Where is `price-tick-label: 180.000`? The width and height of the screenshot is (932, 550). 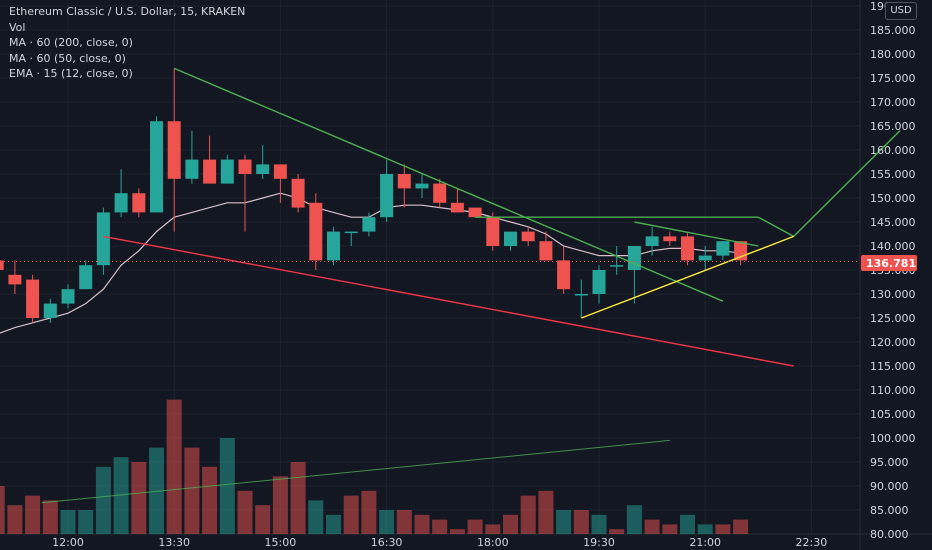 price-tick-label: 180.000 is located at coordinates (893, 54).